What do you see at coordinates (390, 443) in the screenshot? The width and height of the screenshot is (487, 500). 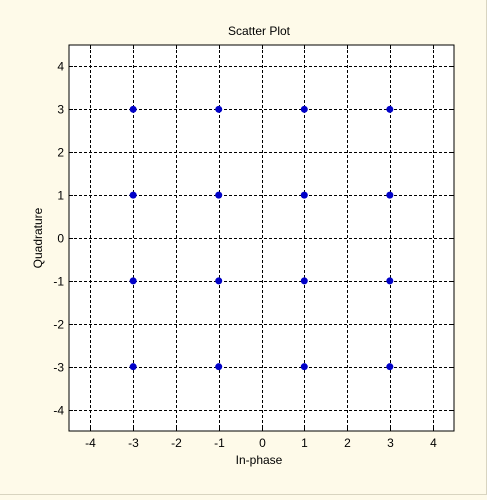 I see `x-tick-label: 3` at bounding box center [390, 443].